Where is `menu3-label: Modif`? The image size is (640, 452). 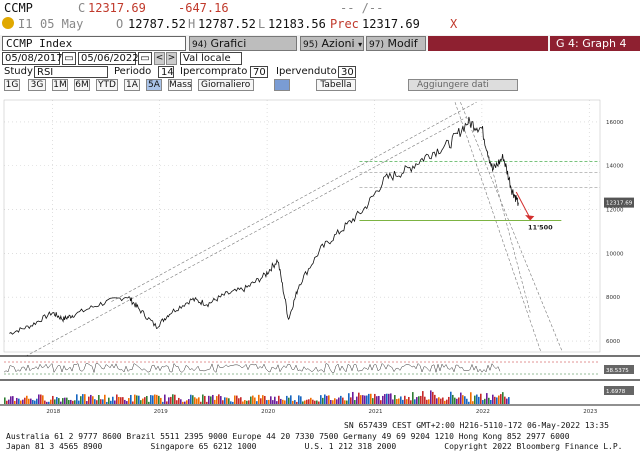
menu3-label: Modif is located at coordinates (402, 43).